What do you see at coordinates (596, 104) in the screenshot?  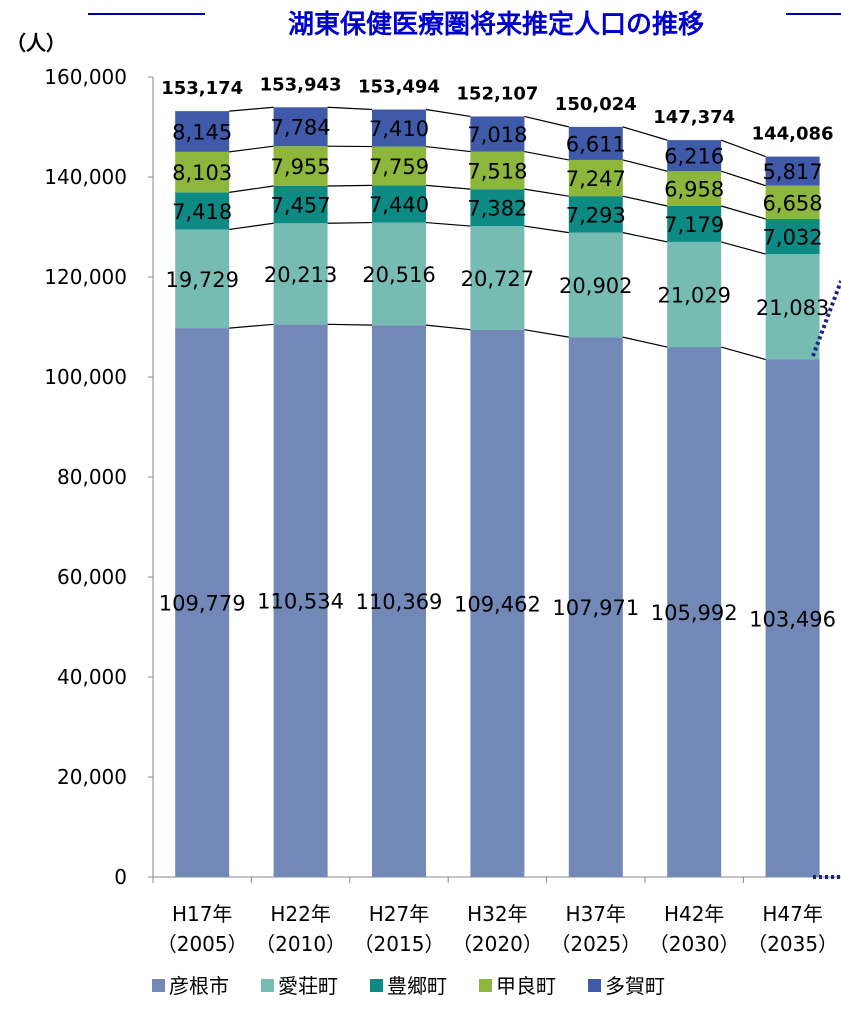 I see `total-label: 150,024` at bounding box center [596, 104].